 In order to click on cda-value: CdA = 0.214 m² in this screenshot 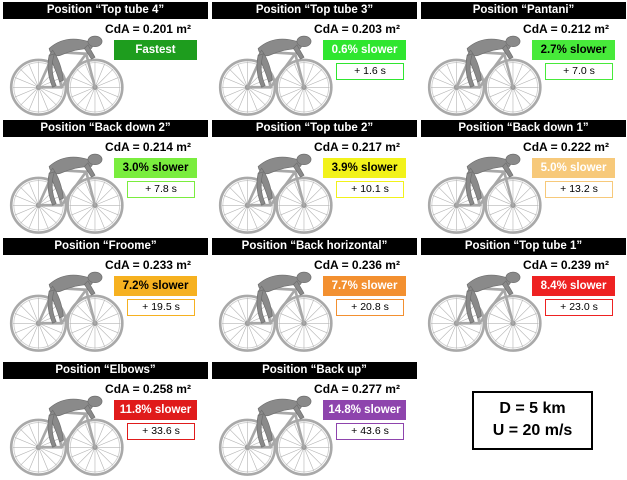, I will do `click(148, 147)`.